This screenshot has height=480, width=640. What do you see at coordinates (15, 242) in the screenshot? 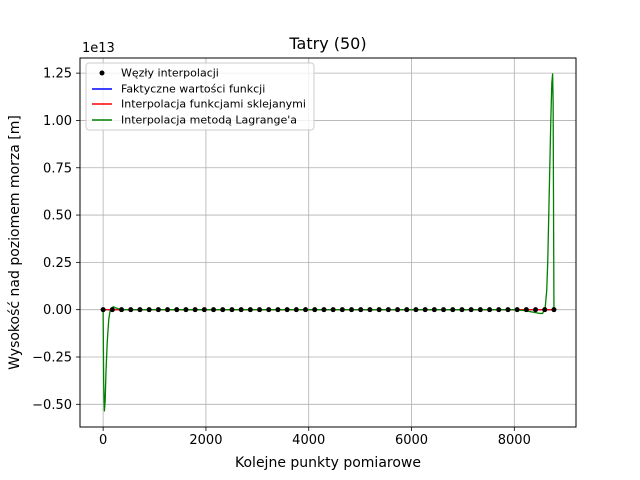
I see `y-axis-label: Wysokość nad poziomem morza [m]` at bounding box center [15, 242].